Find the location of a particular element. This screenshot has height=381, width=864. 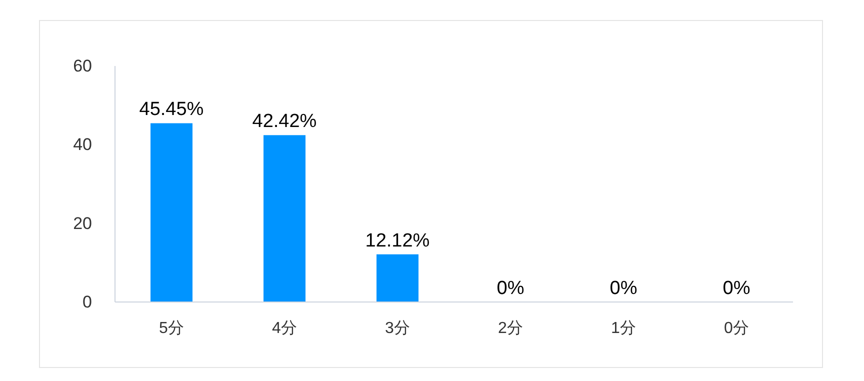

y-tick-label: 0 is located at coordinates (87, 302).